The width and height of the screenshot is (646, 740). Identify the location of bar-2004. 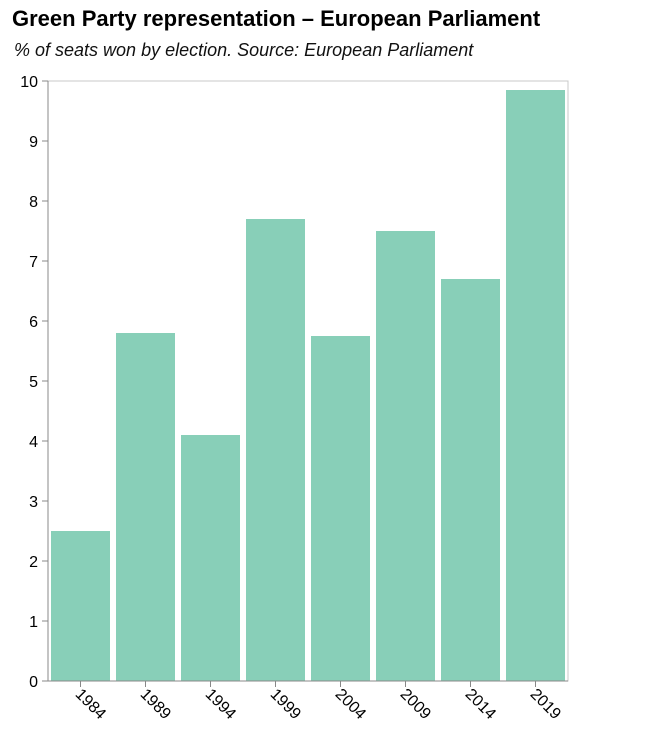
(340, 508).